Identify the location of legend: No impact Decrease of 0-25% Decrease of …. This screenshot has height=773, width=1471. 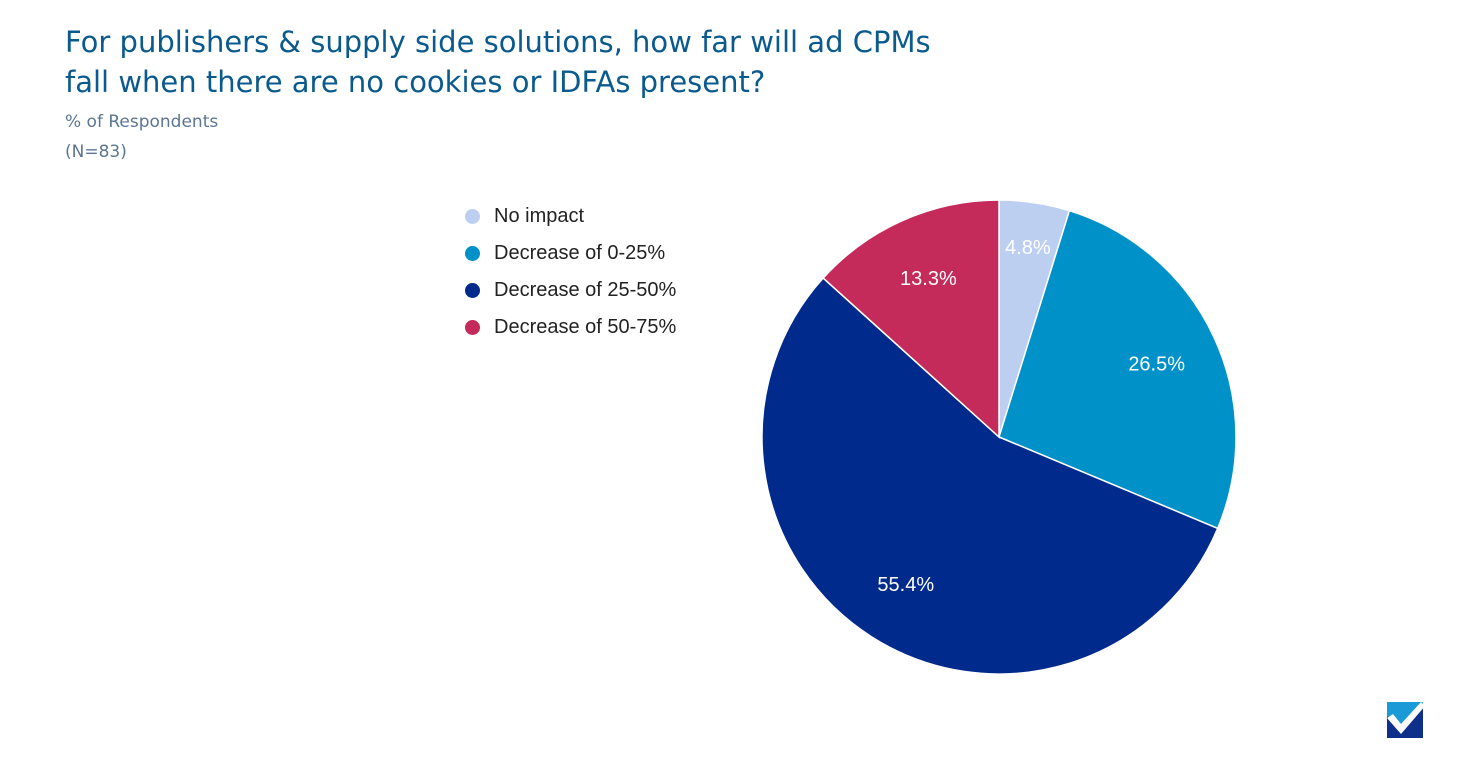
(570, 272).